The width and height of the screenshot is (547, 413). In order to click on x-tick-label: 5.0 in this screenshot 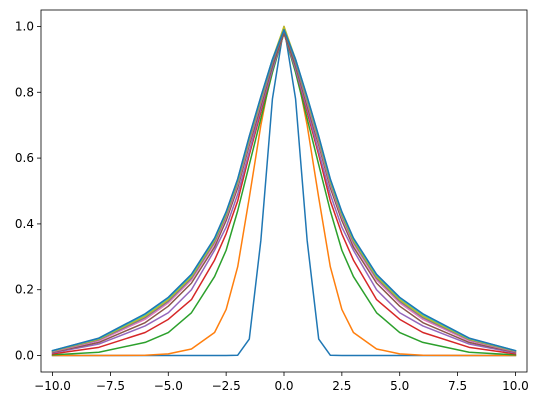, I will do `click(399, 386)`.